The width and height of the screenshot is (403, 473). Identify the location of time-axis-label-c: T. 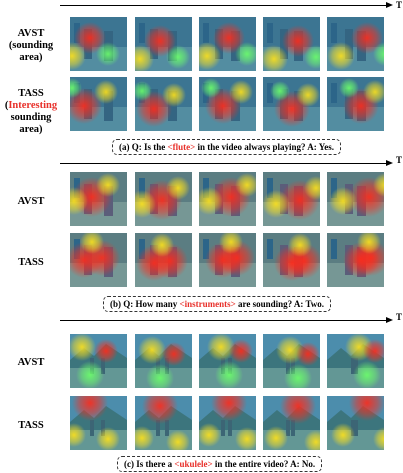
(399, 317).